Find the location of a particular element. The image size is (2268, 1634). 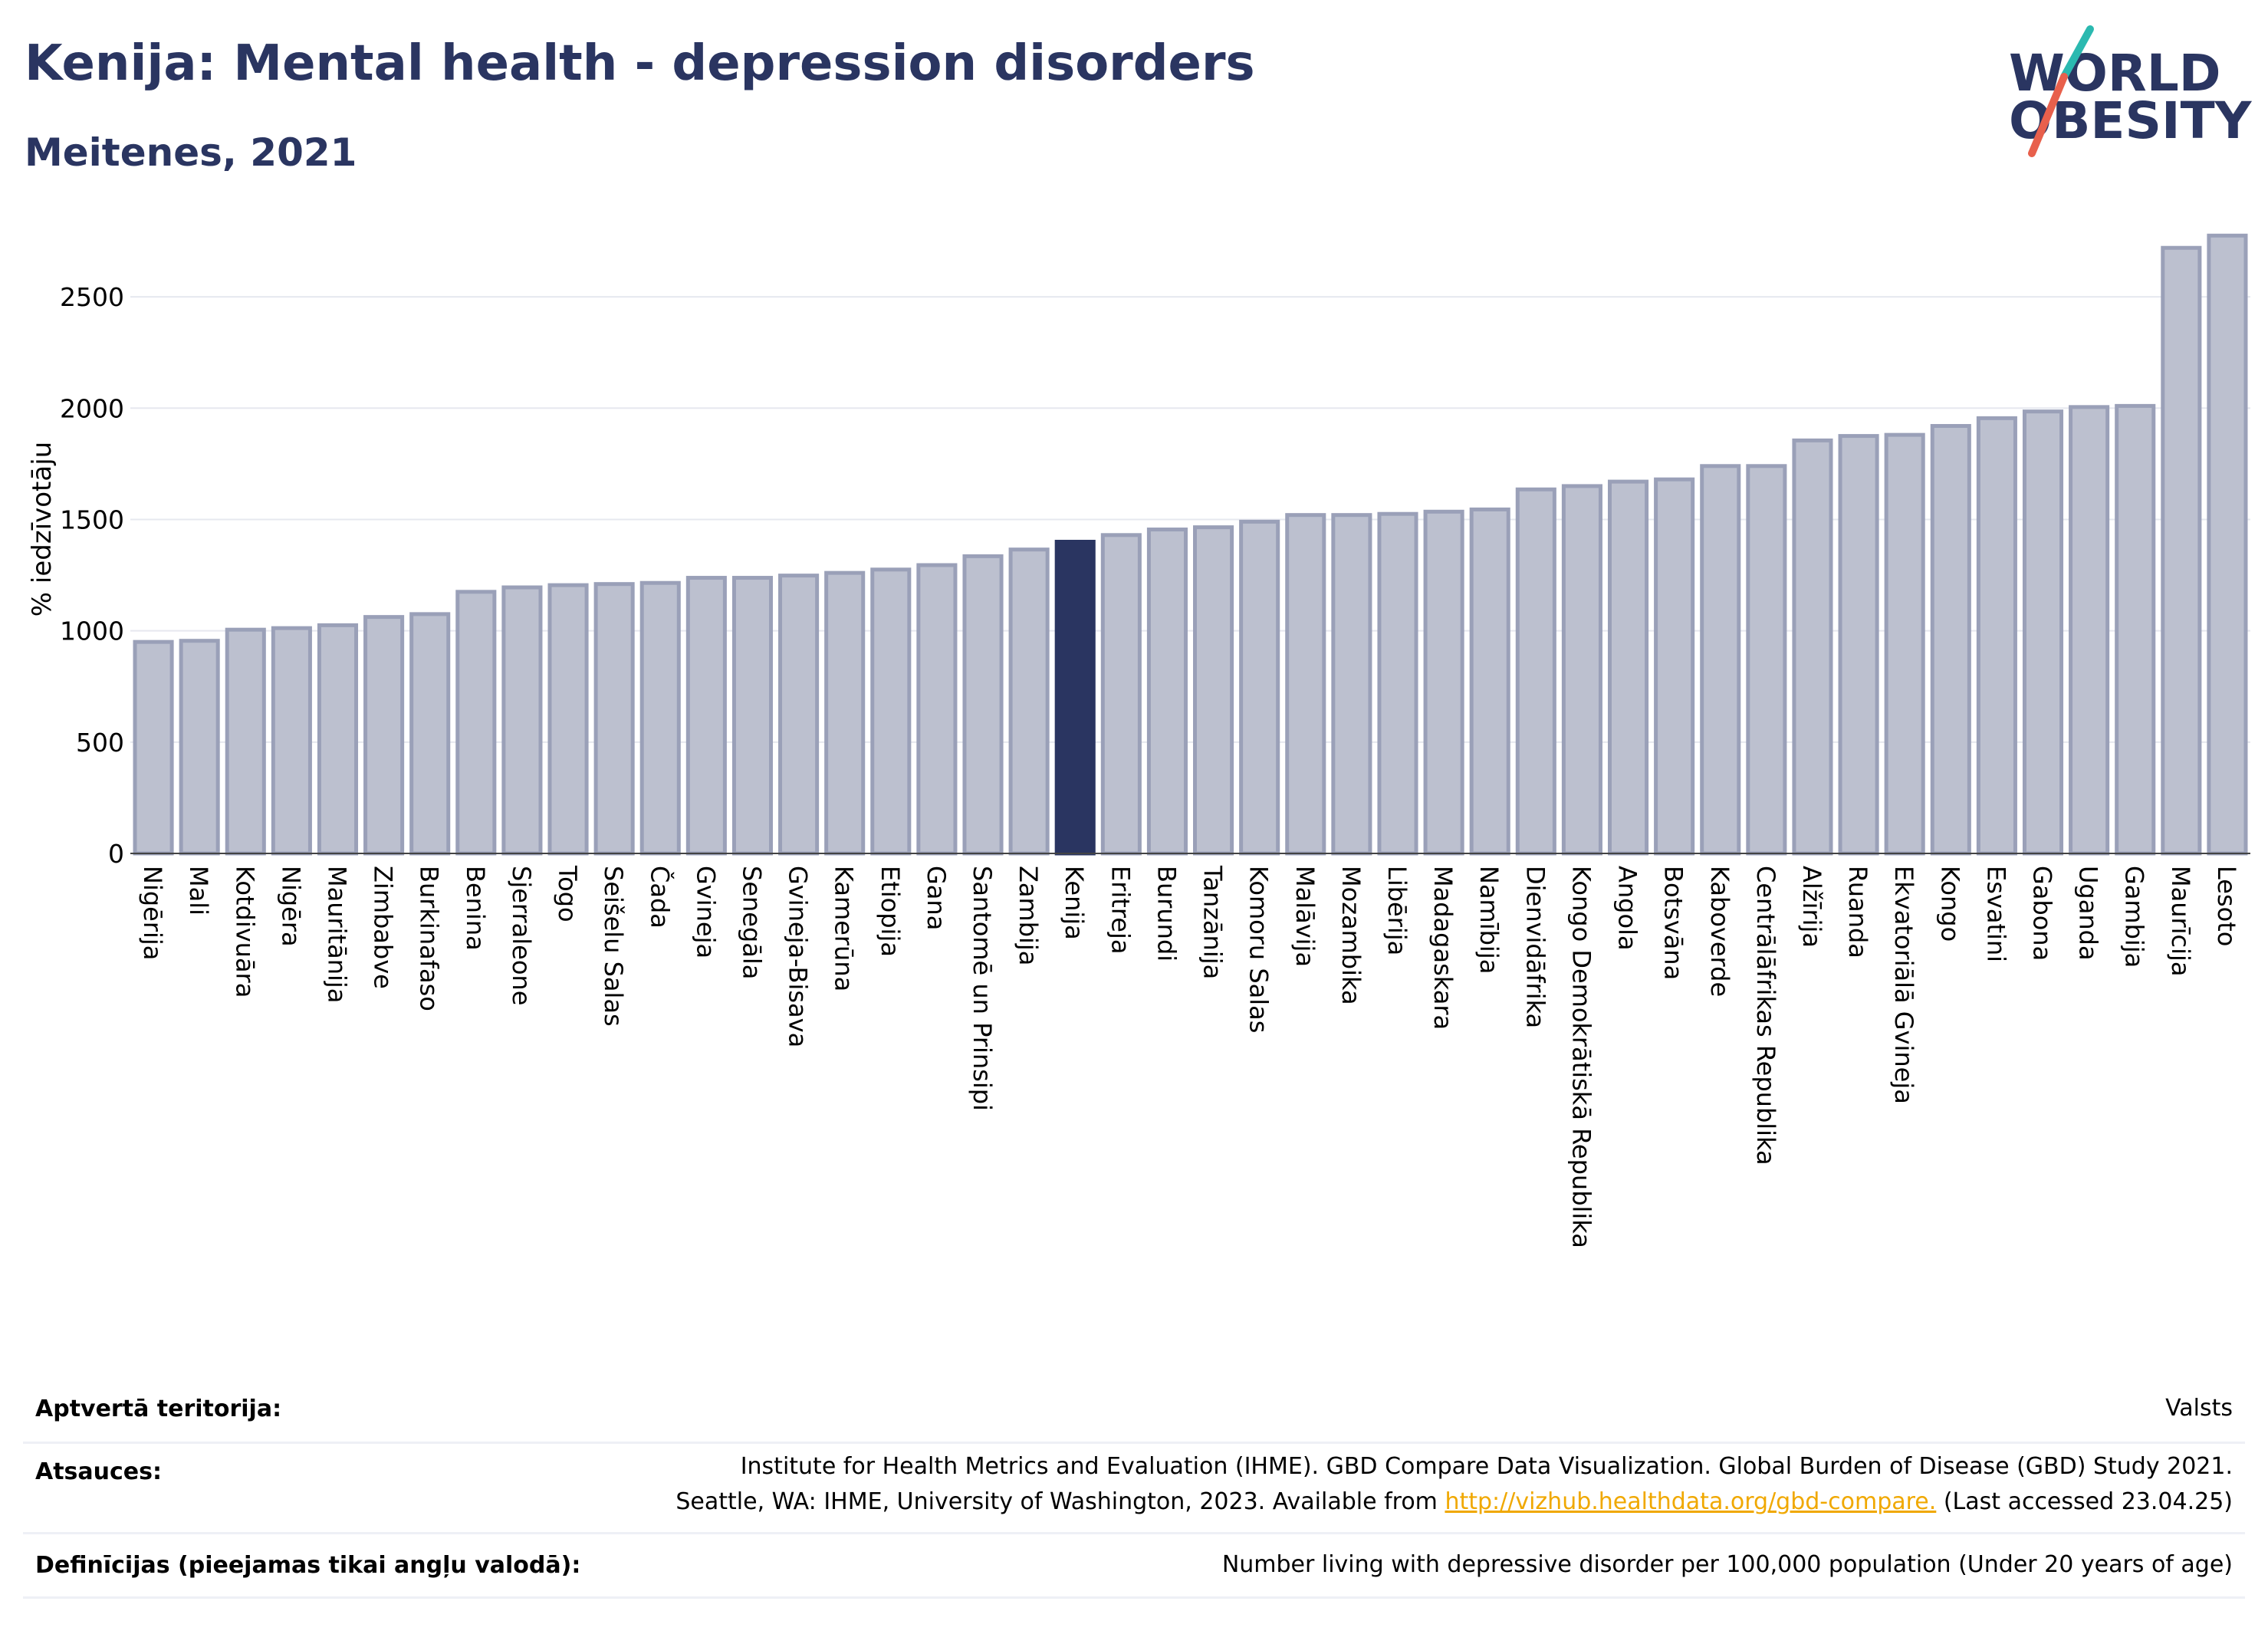

bar-gana is located at coordinates (937, 710).